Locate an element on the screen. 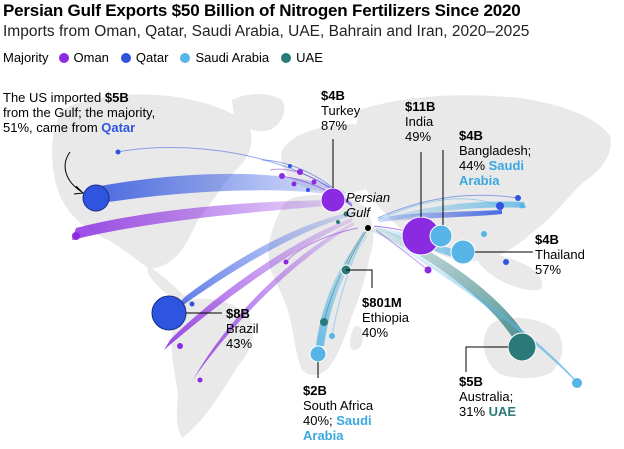 This screenshot has width=624, height=449. origin-label: Persian Gulf is located at coordinates (368, 205).